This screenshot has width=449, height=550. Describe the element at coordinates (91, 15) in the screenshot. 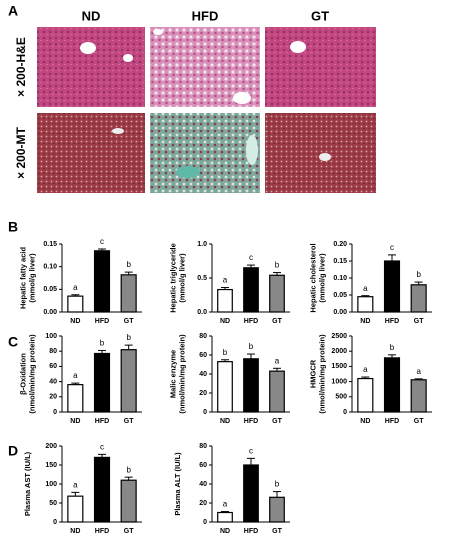

I see `column-header: ND` at that location.